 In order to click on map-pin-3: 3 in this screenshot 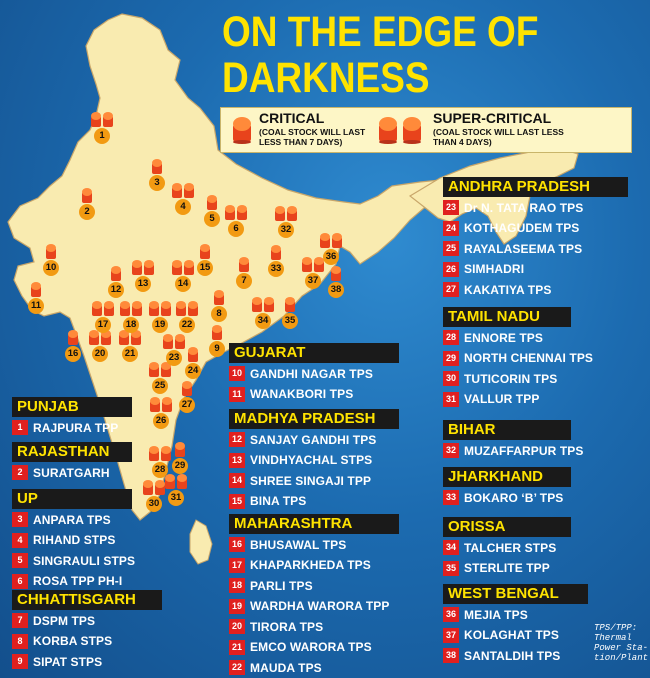, I will do `click(157, 183)`.